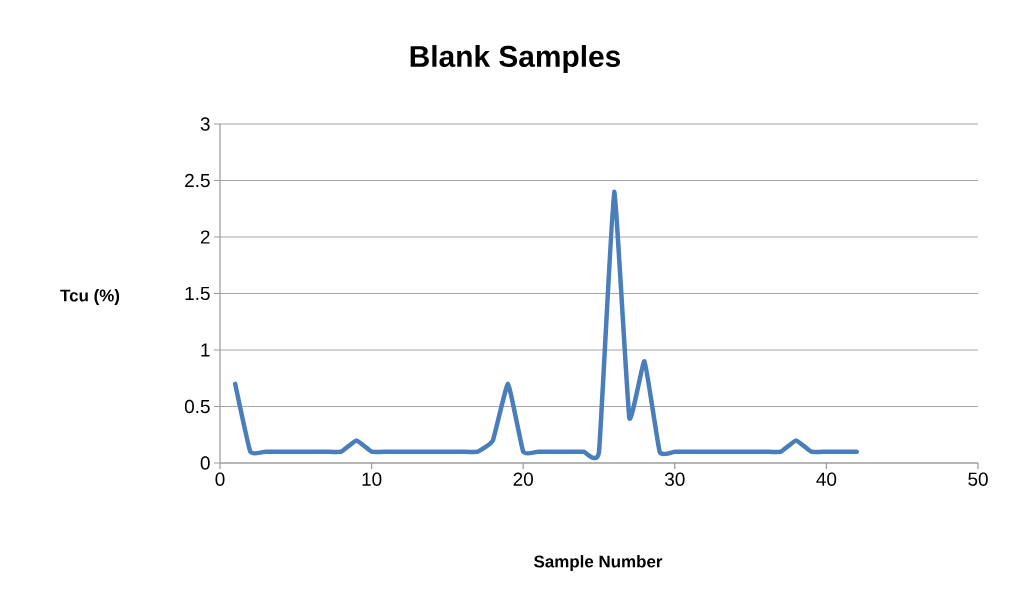 The image size is (1013, 614). I want to click on x-tick-label: 30, so click(675, 479).